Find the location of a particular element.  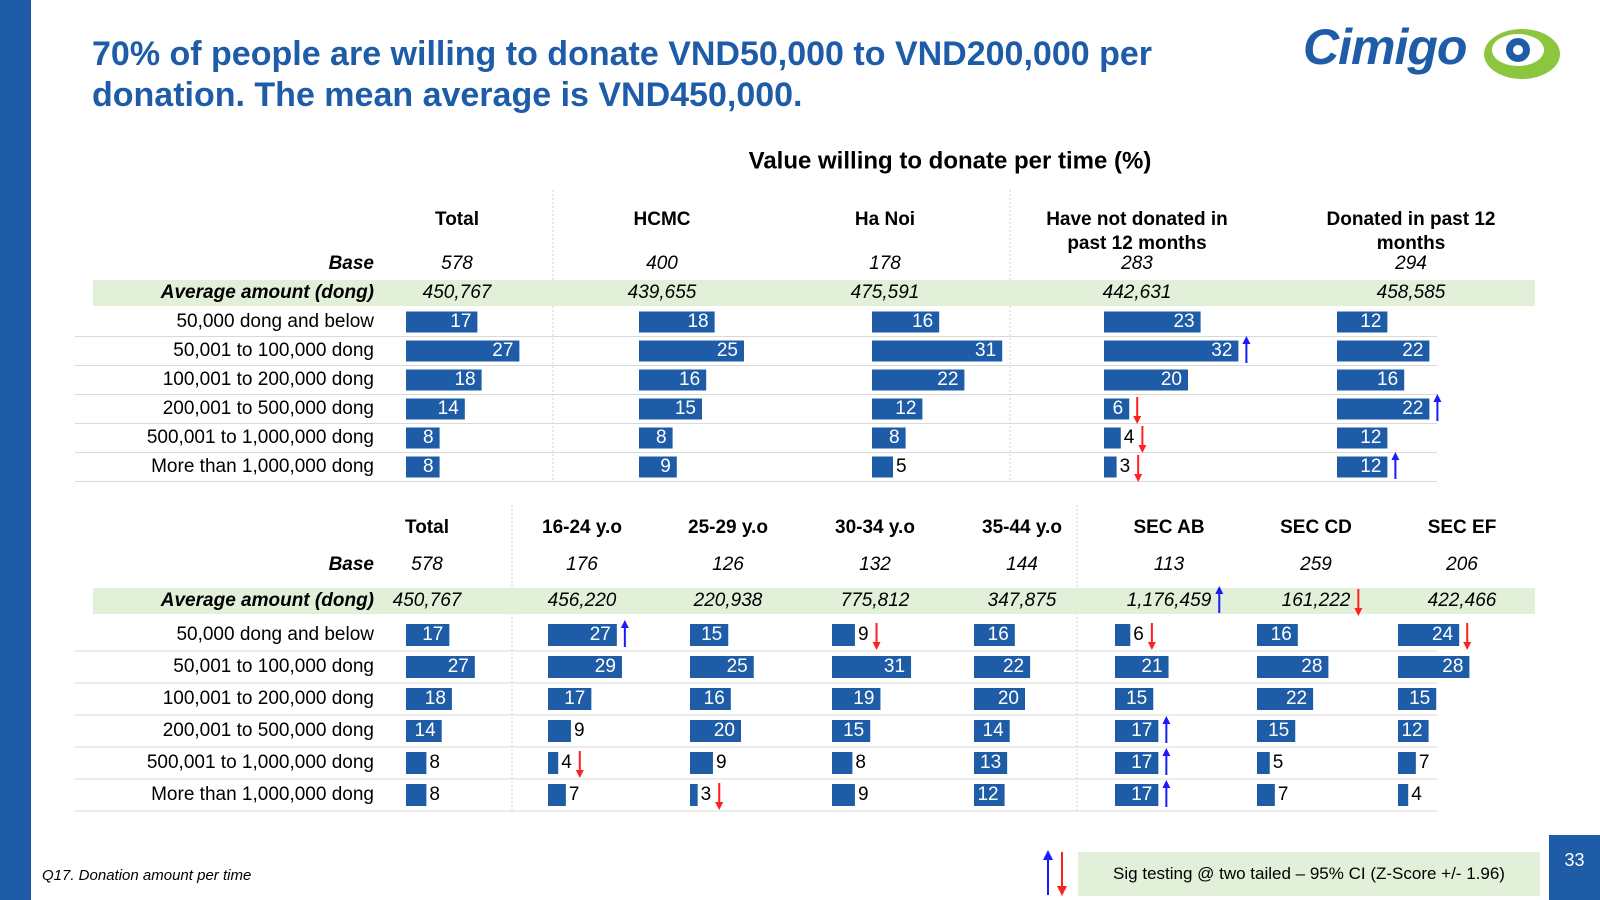

row-label: 100,001 to 200,000 dong is located at coordinates (268, 698).